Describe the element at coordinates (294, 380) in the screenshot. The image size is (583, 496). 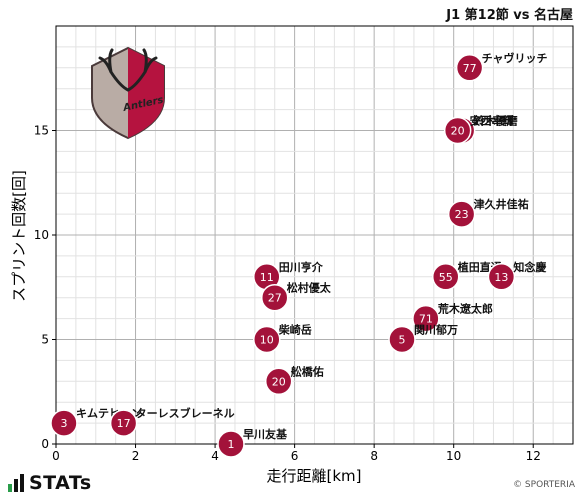
I see `player-point: 20 舩橋佑` at that location.